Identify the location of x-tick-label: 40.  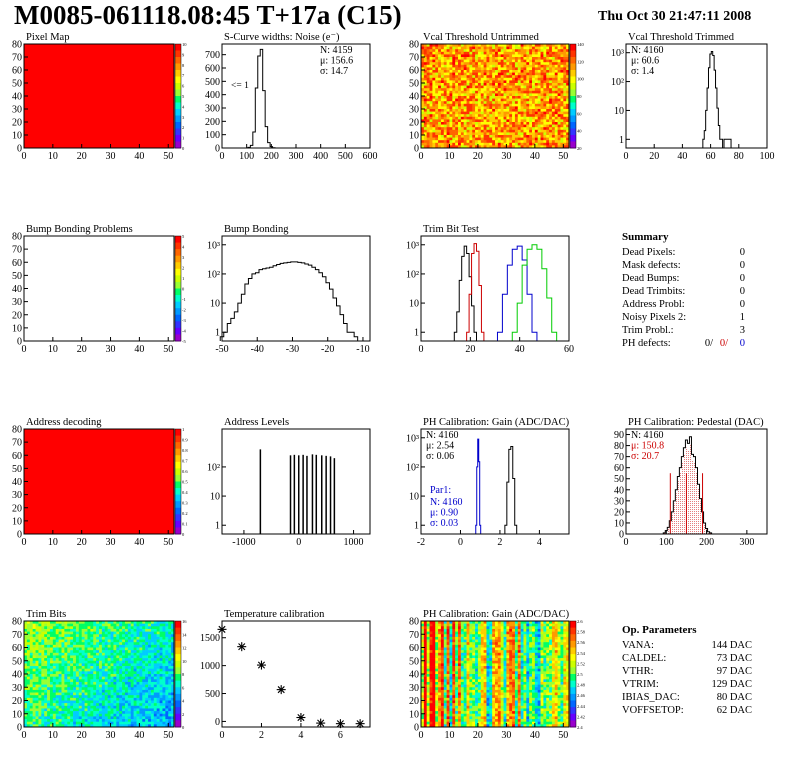
(682, 156).